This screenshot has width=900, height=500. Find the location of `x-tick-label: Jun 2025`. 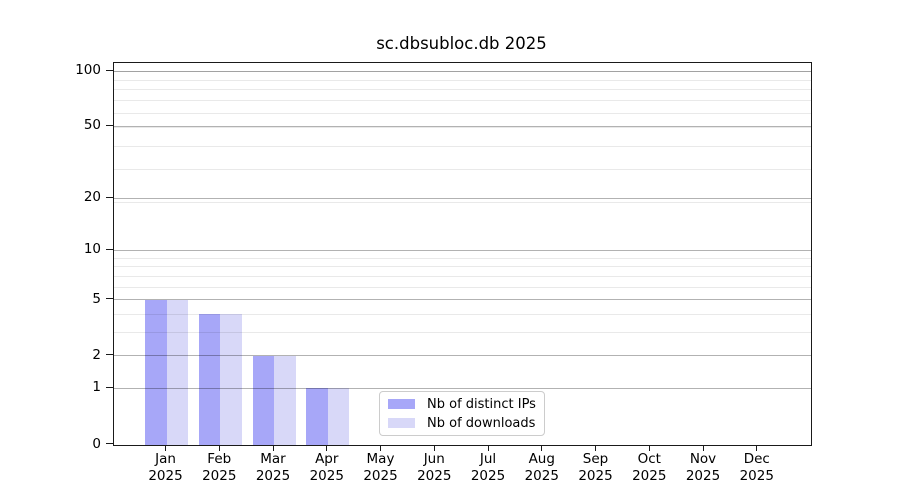

x-tick-label: Jun 2025 is located at coordinates (434, 468).